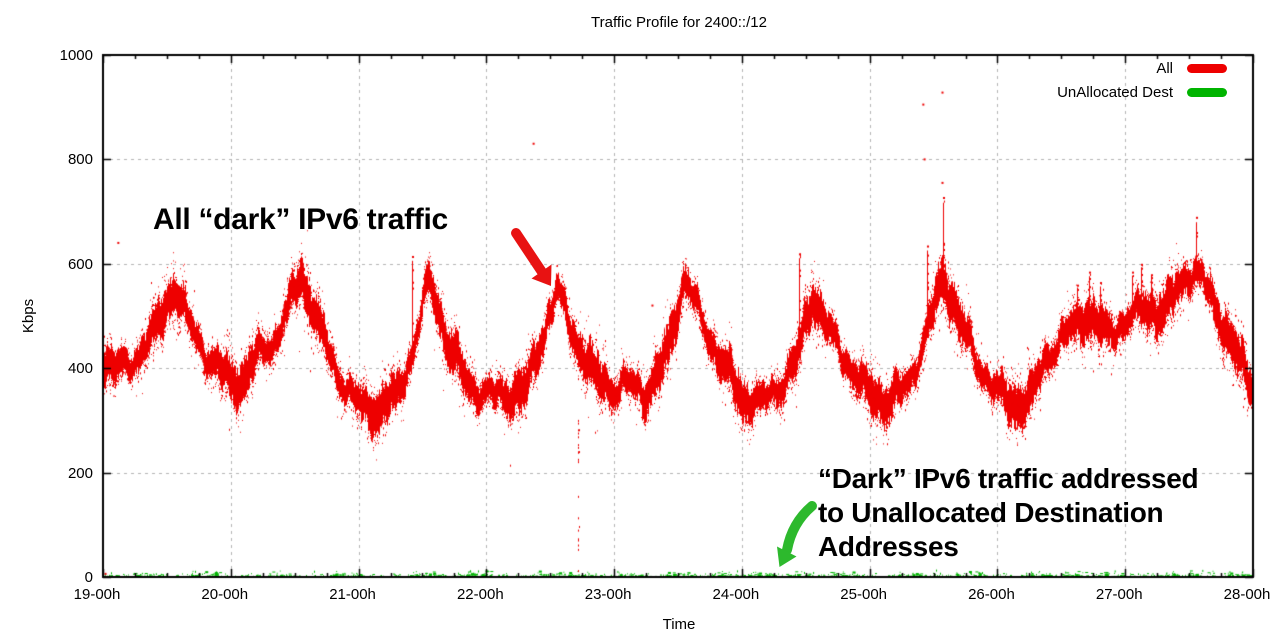  What do you see at coordinates (88, 577) in the screenshot?
I see `y-tick-label: 0` at bounding box center [88, 577].